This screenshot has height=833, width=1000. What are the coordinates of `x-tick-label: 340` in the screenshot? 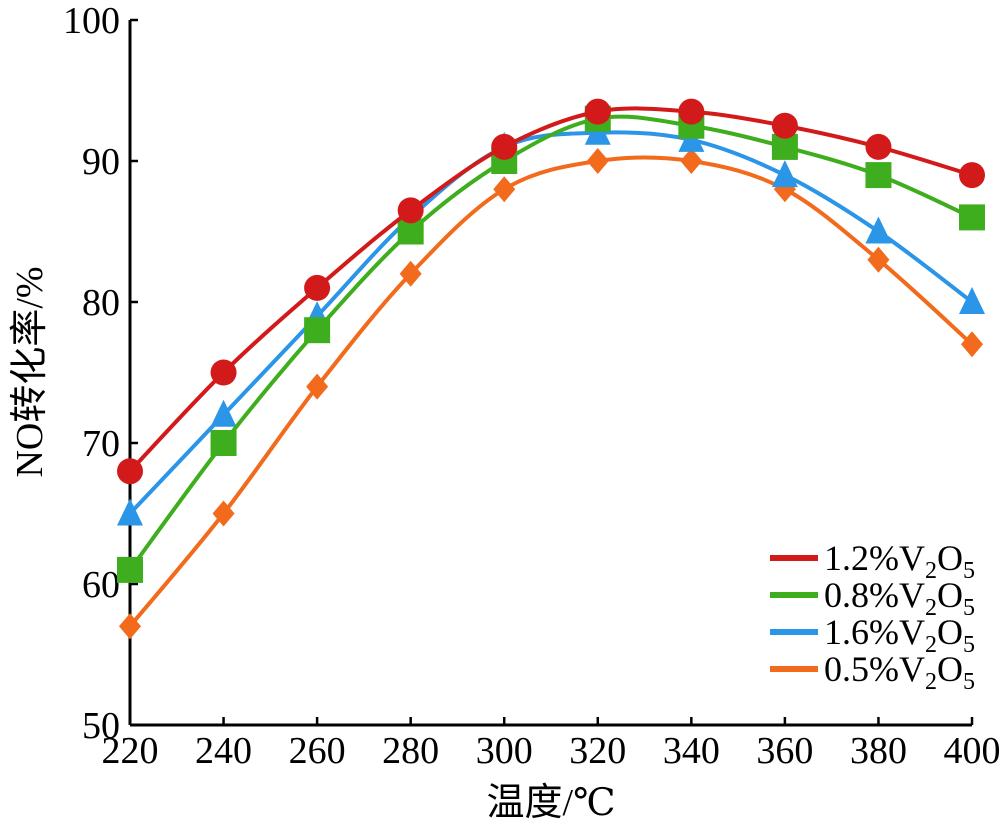 It's located at (691, 751).